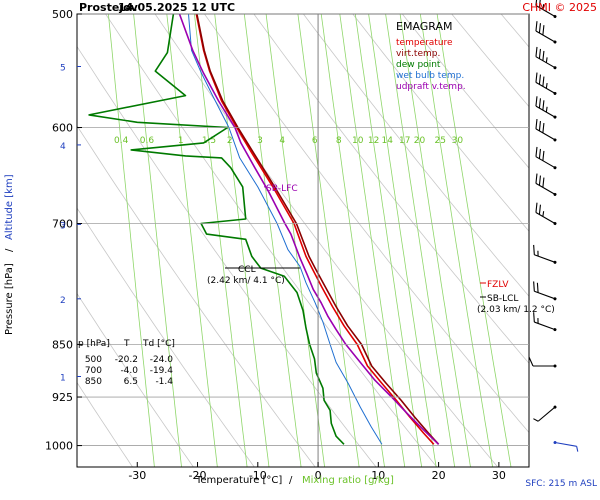  I want to click on mixing-ratio-label: 20, so click(420, 141).